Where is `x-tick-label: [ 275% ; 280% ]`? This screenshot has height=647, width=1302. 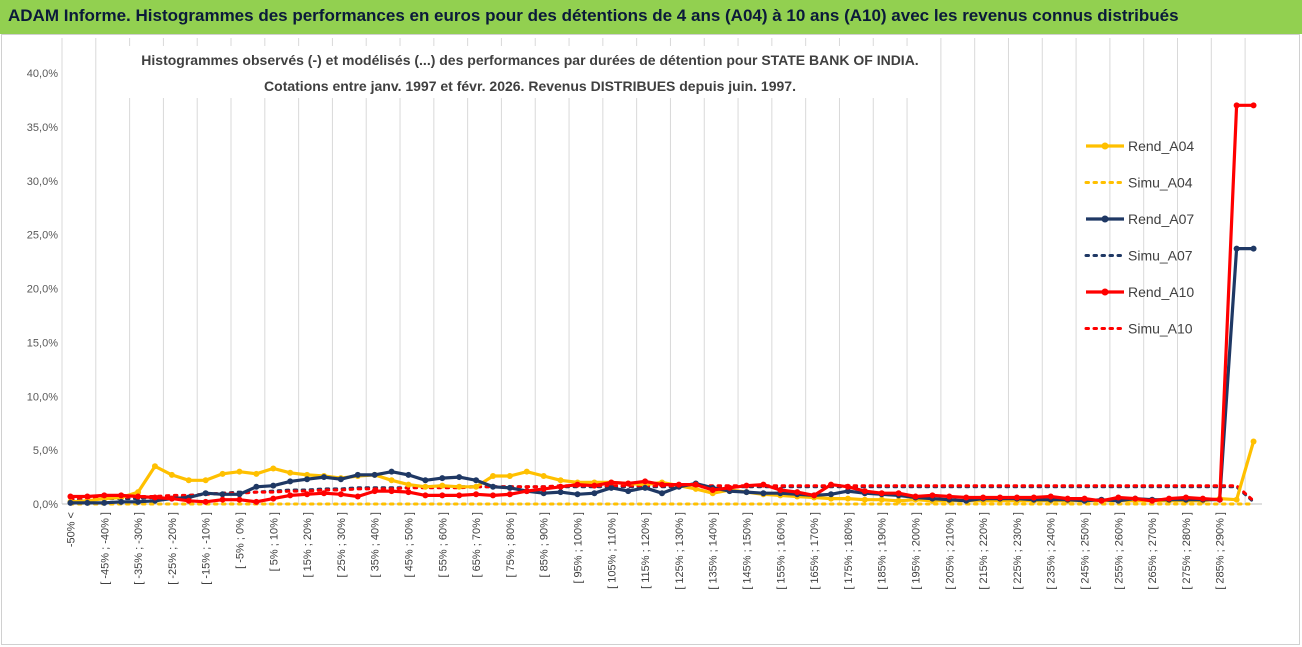
x-tick-label: [ 275% ; 280% ] is located at coordinates (1187, 551).